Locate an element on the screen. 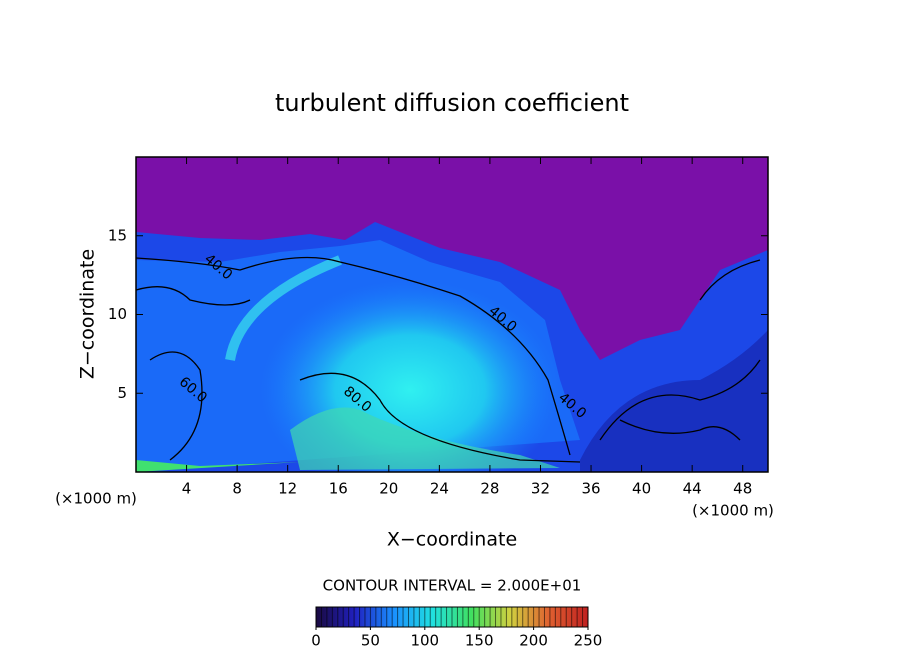  y-axis-label: Z−coordinate is located at coordinates (88, 314).